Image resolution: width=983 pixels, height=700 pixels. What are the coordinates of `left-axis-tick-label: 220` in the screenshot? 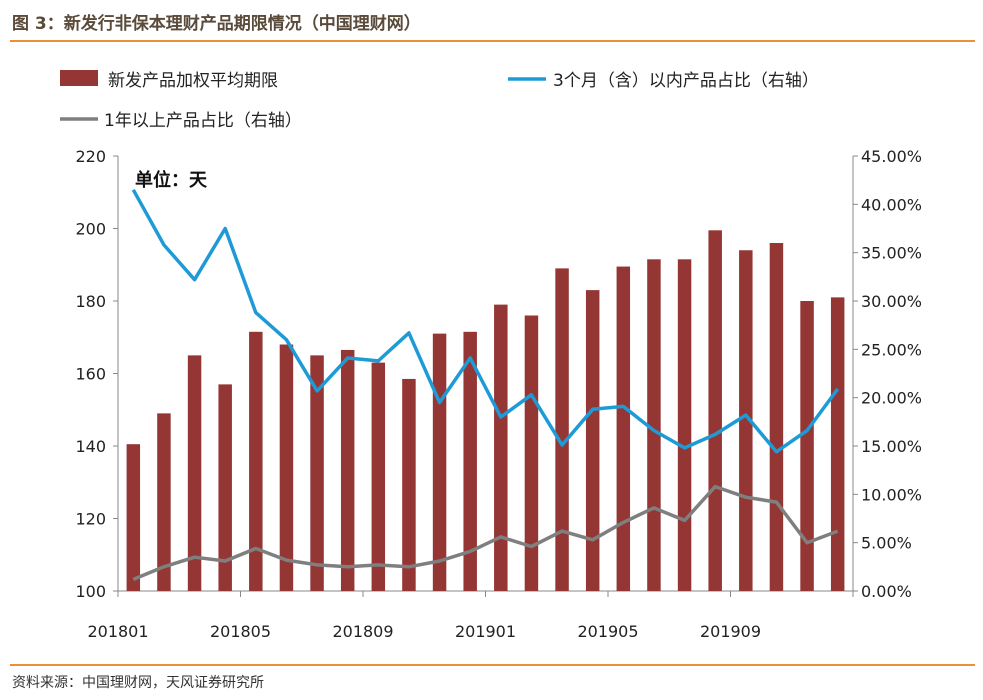 It's located at (90, 156).